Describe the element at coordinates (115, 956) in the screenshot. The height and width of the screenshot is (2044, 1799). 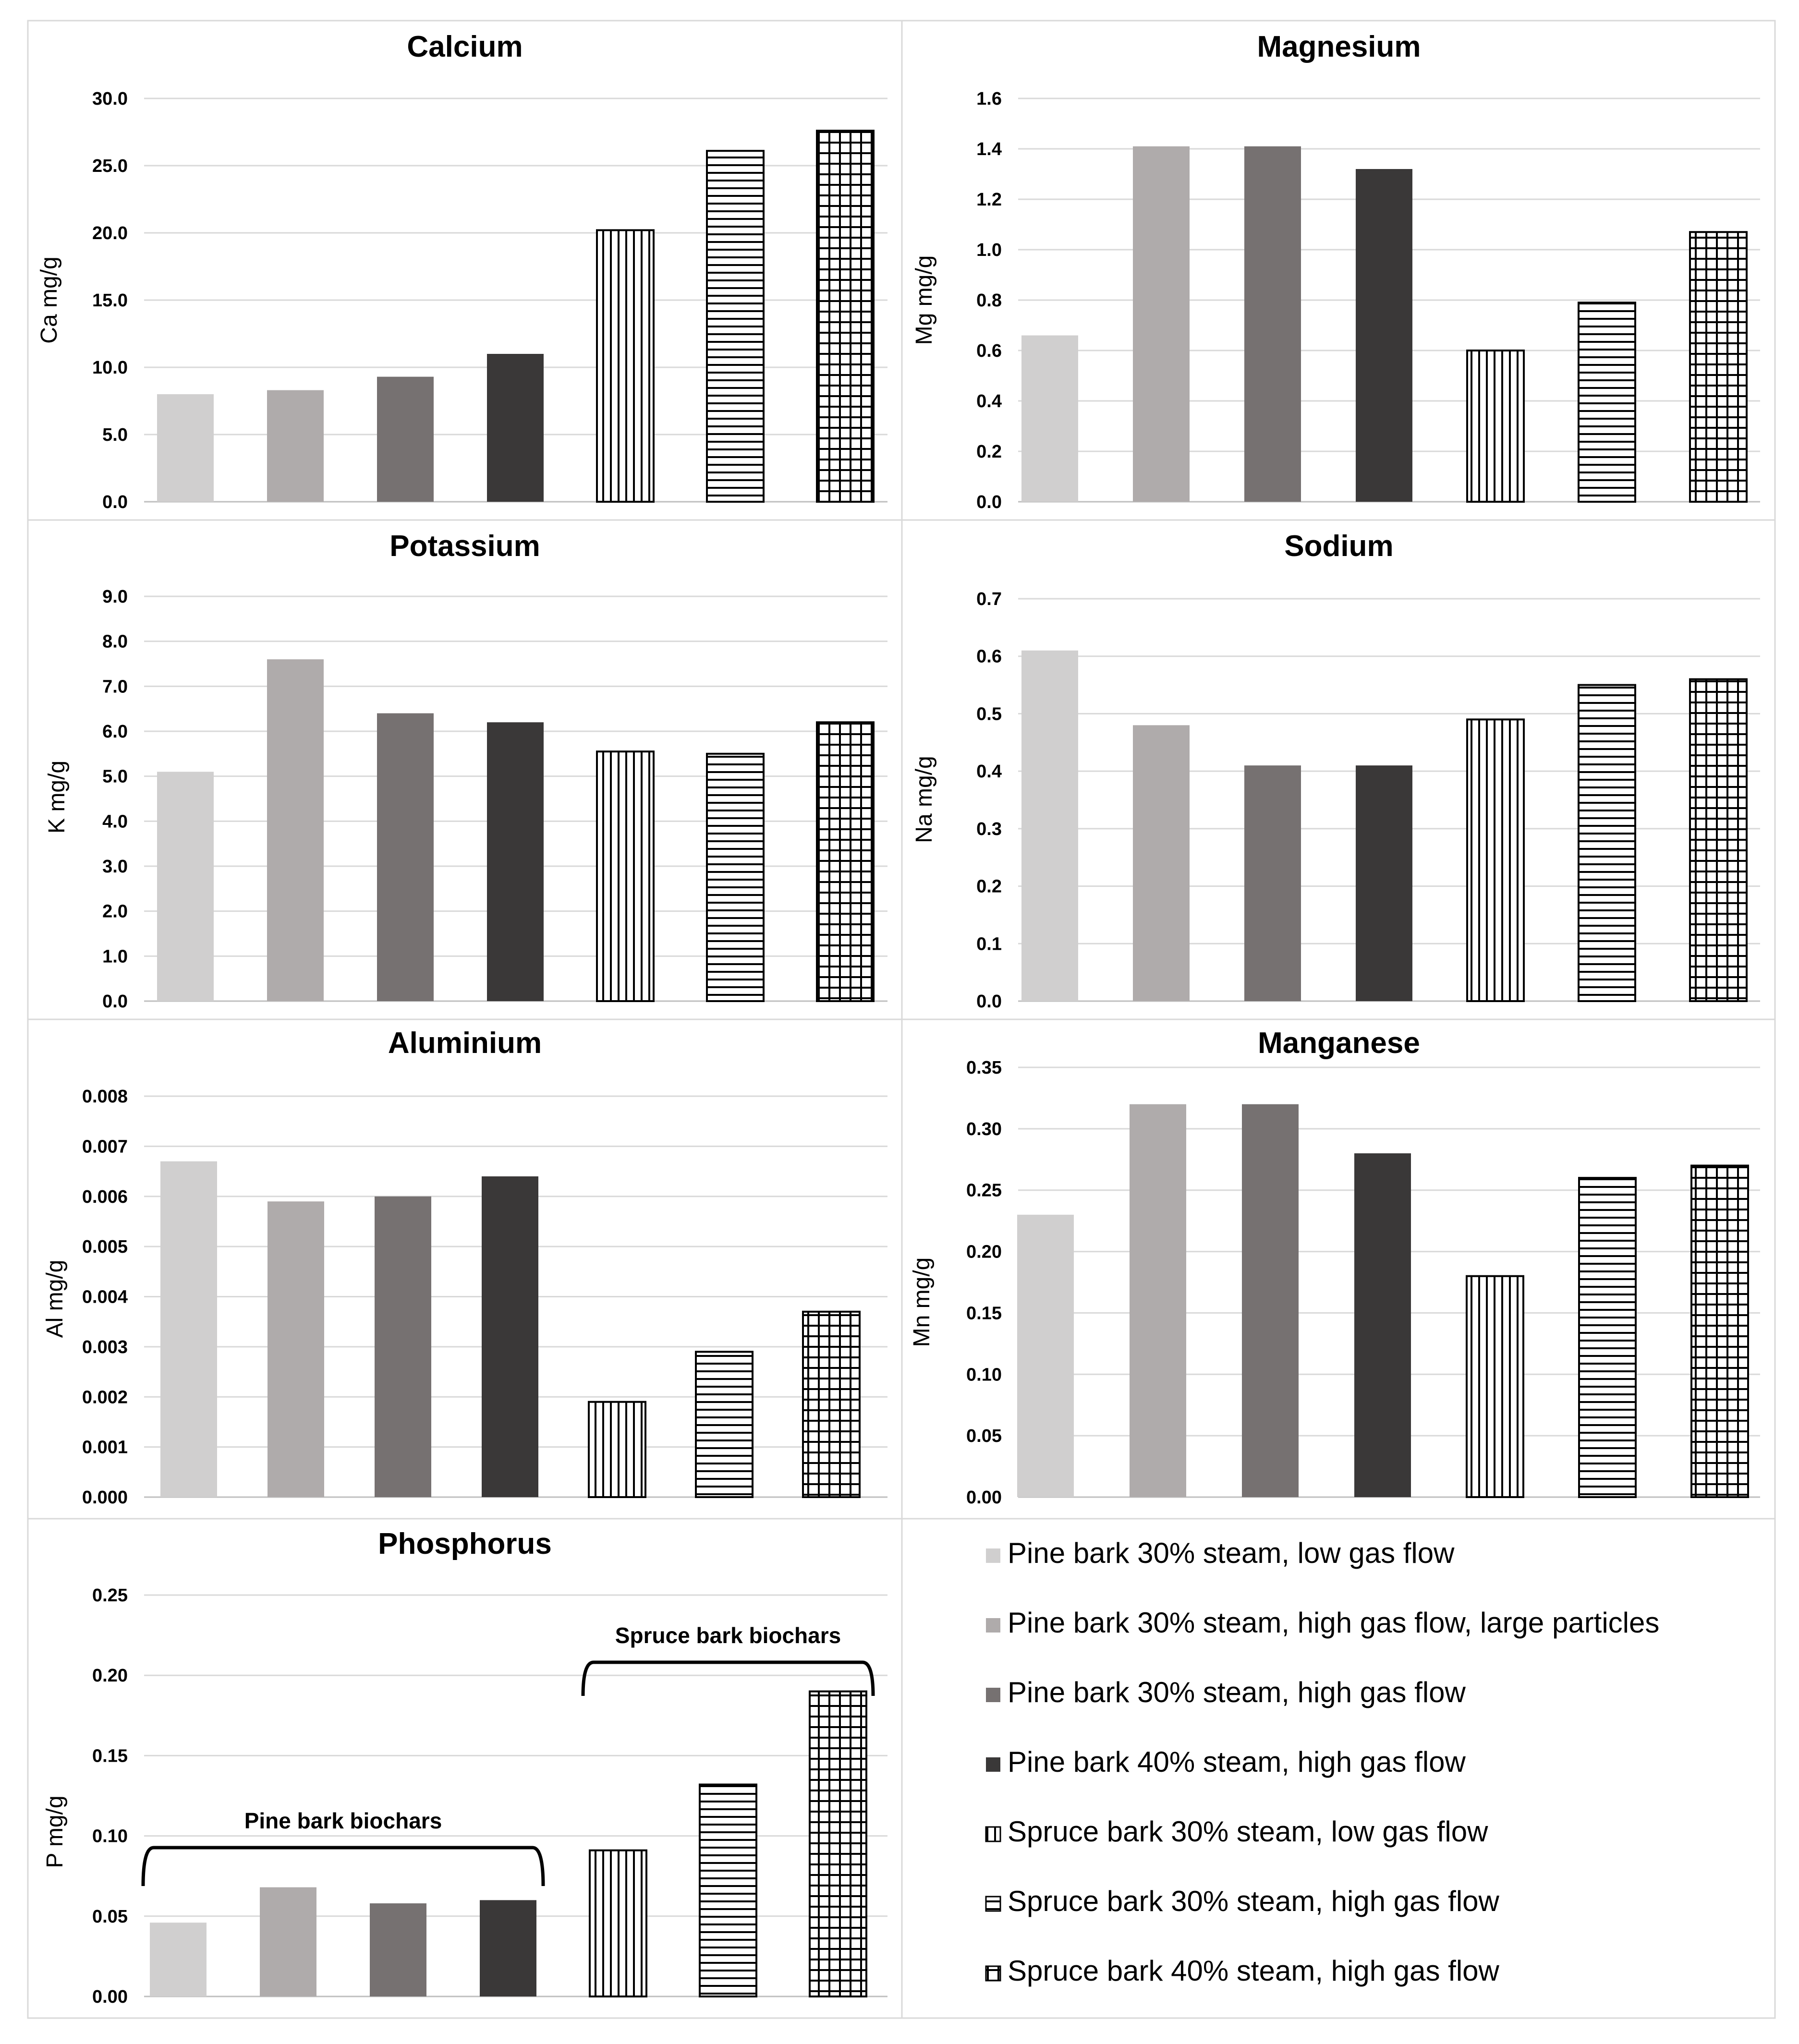
I see `y-tick-label-potassium: 1.0` at that location.